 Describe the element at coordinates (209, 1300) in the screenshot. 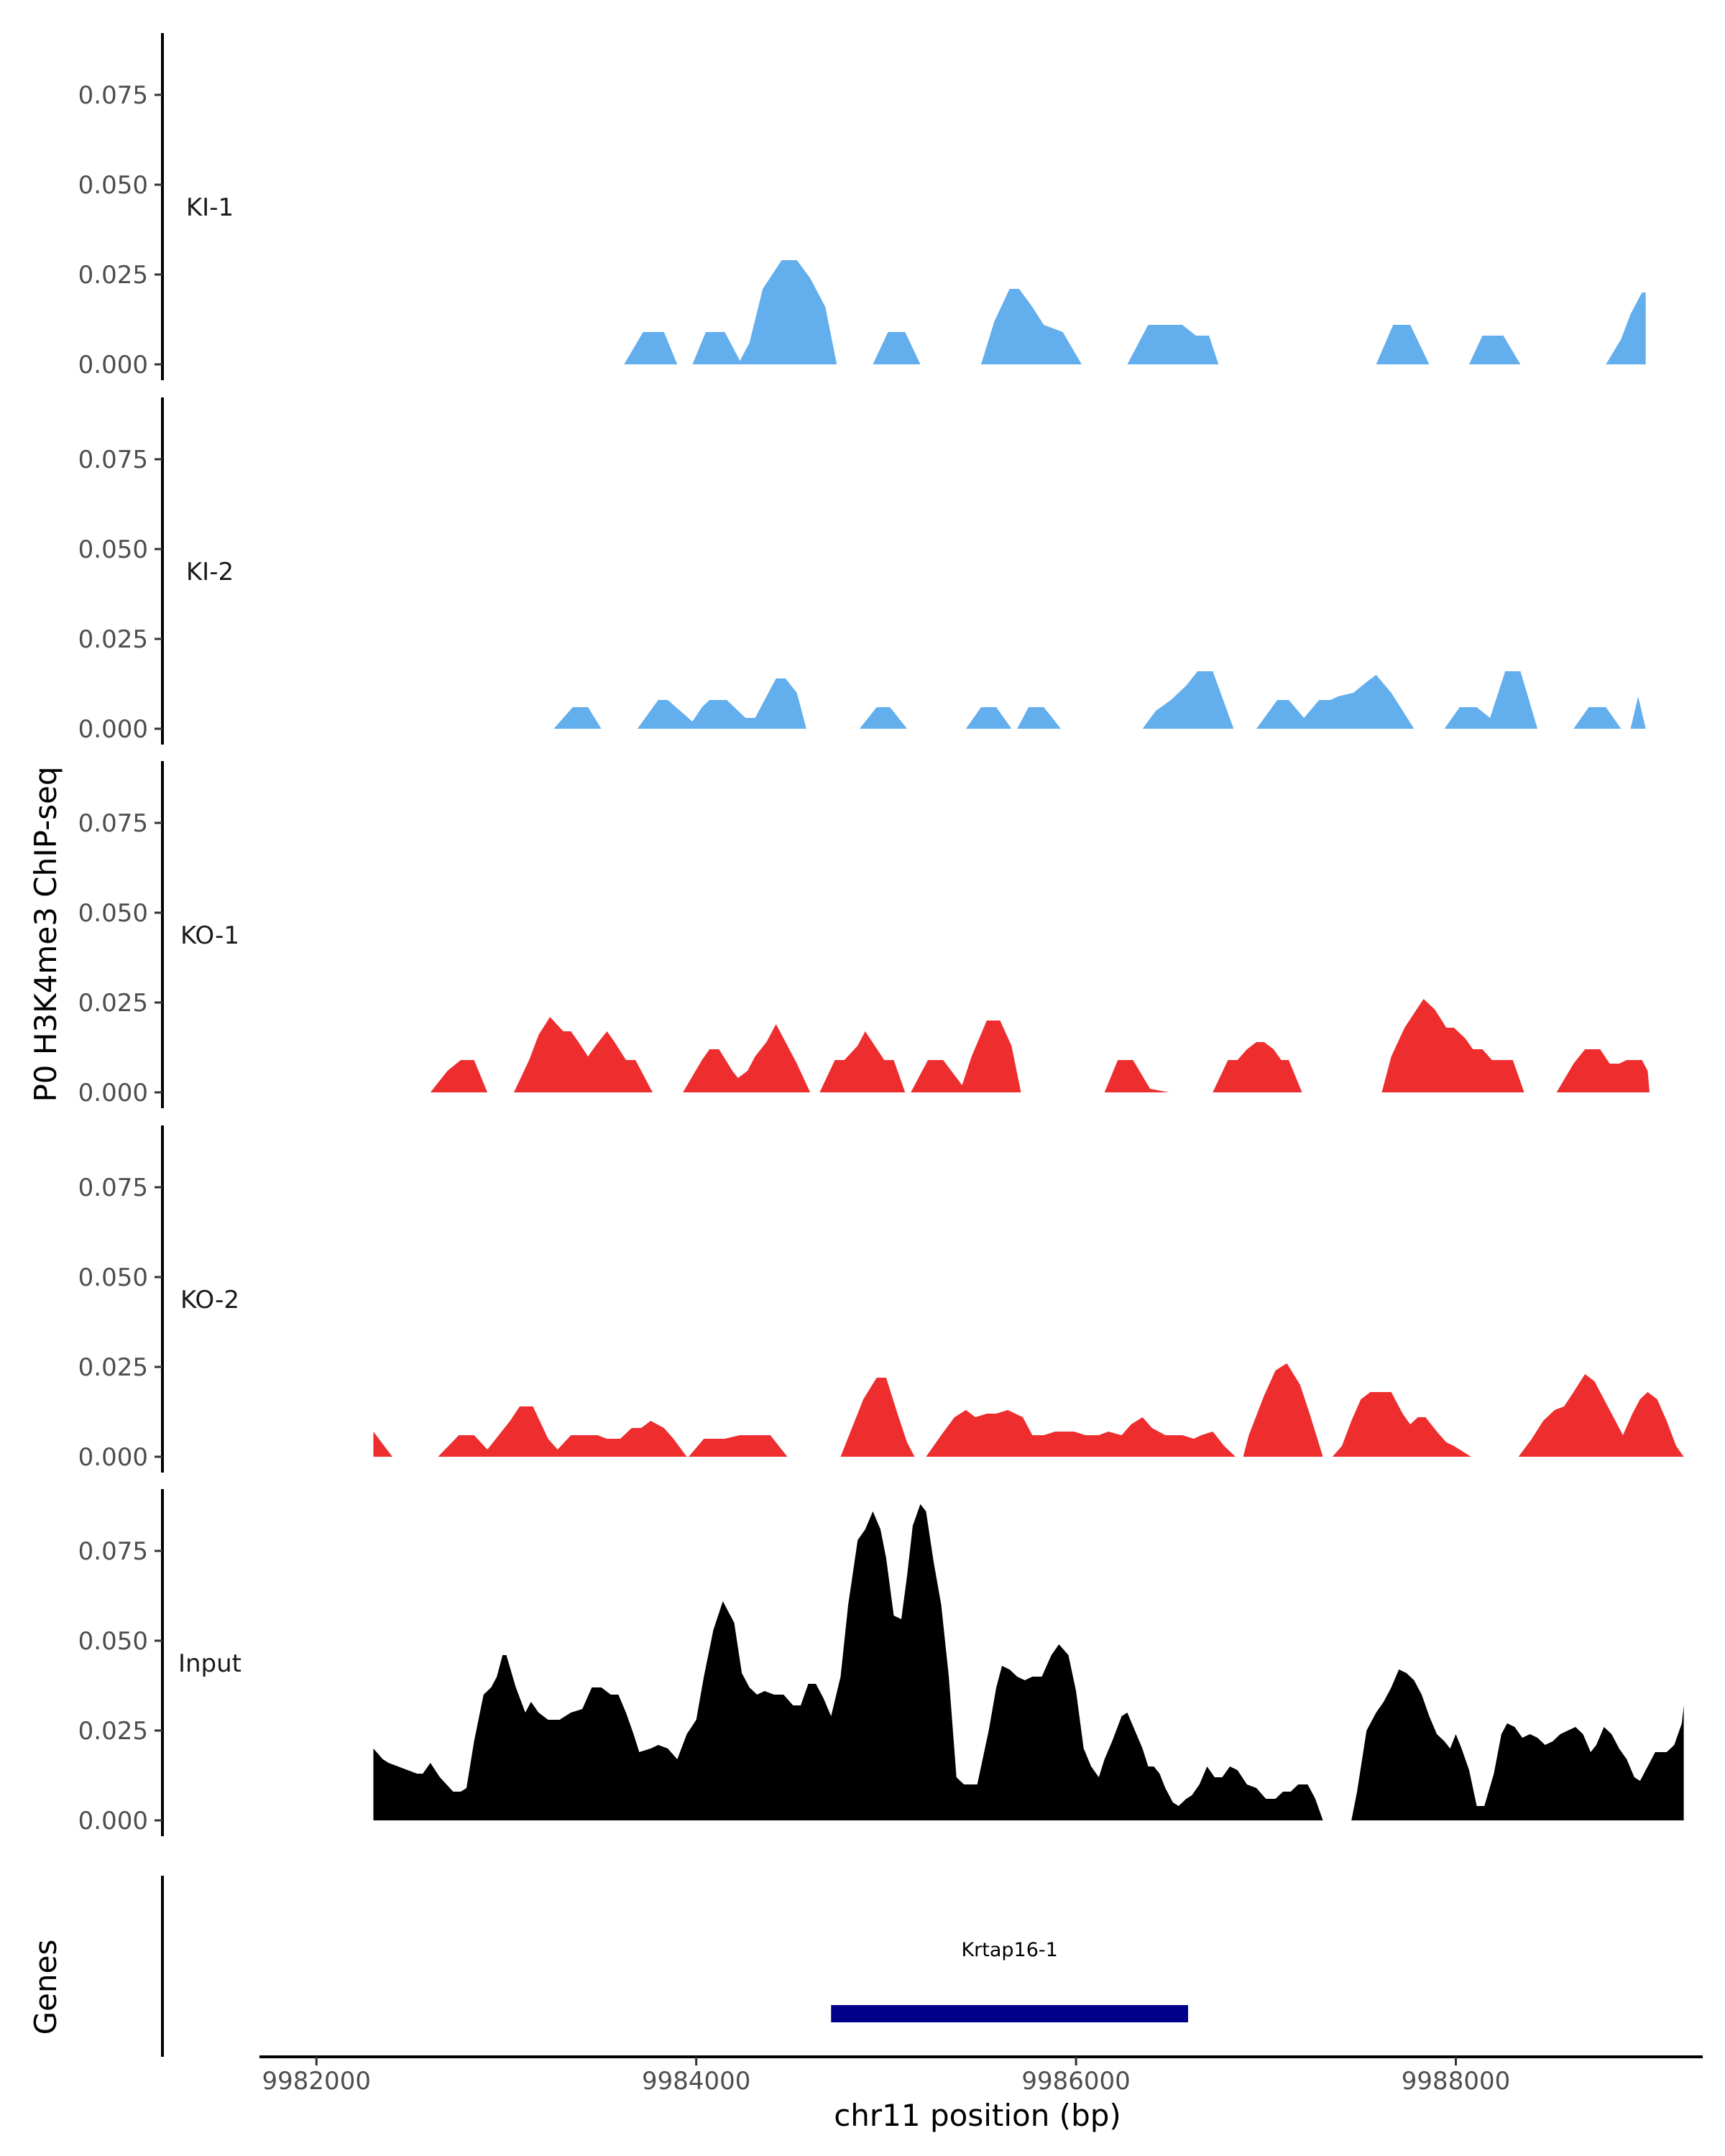

I see `track-label: KO-2` at that location.